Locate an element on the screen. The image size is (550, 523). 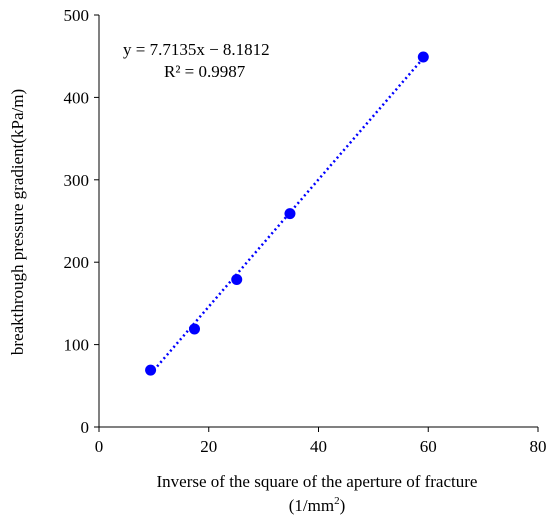
x-axis-title-unit: (1/mm is located at coordinates (311, 505).